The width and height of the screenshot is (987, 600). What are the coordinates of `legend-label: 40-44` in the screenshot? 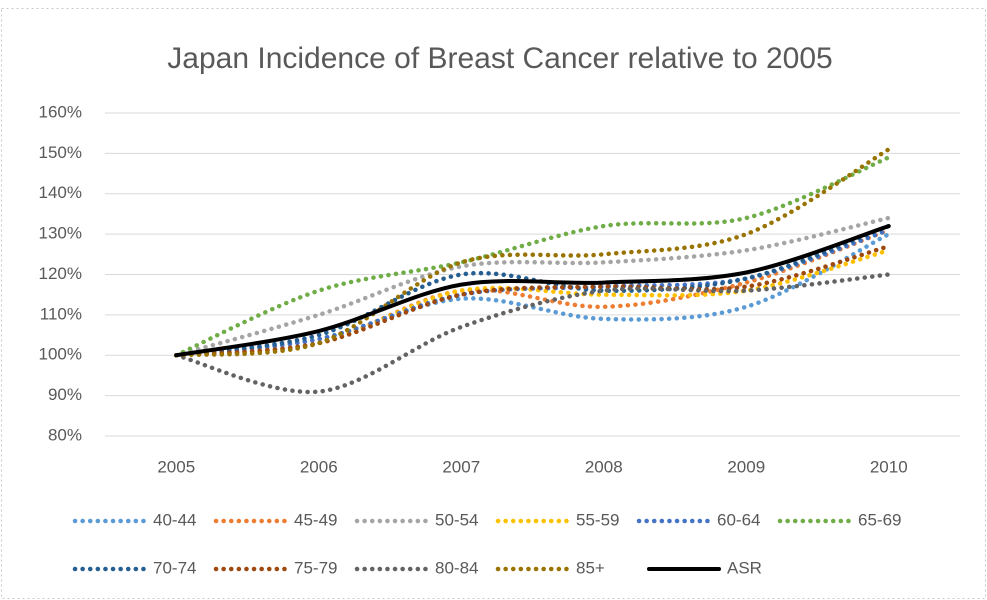 It's located at (174, 519).